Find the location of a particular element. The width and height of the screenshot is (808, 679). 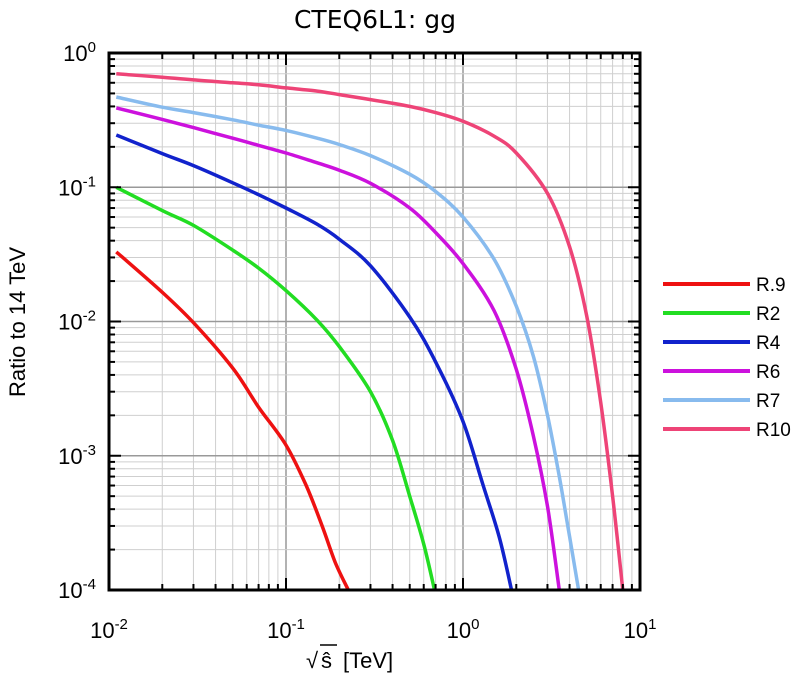

x-axis-unit: [TeV] is located at coordinates (368, 660).